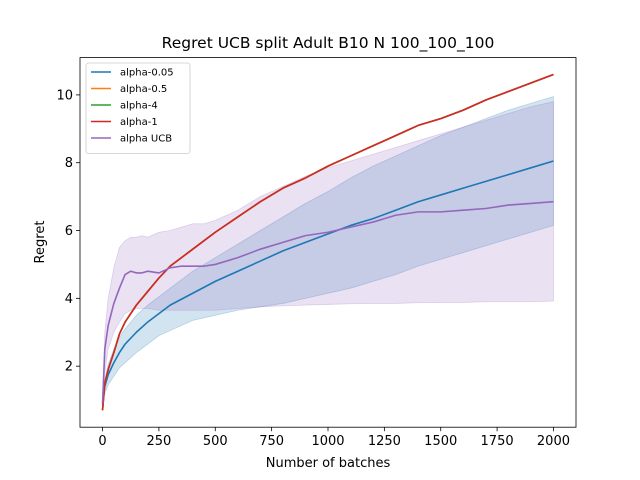 This screenshot has height=480, width=640. Describe the element at coordinates (40, 242) in the screenshot. I see `y-axis-title: Regret` at that location.